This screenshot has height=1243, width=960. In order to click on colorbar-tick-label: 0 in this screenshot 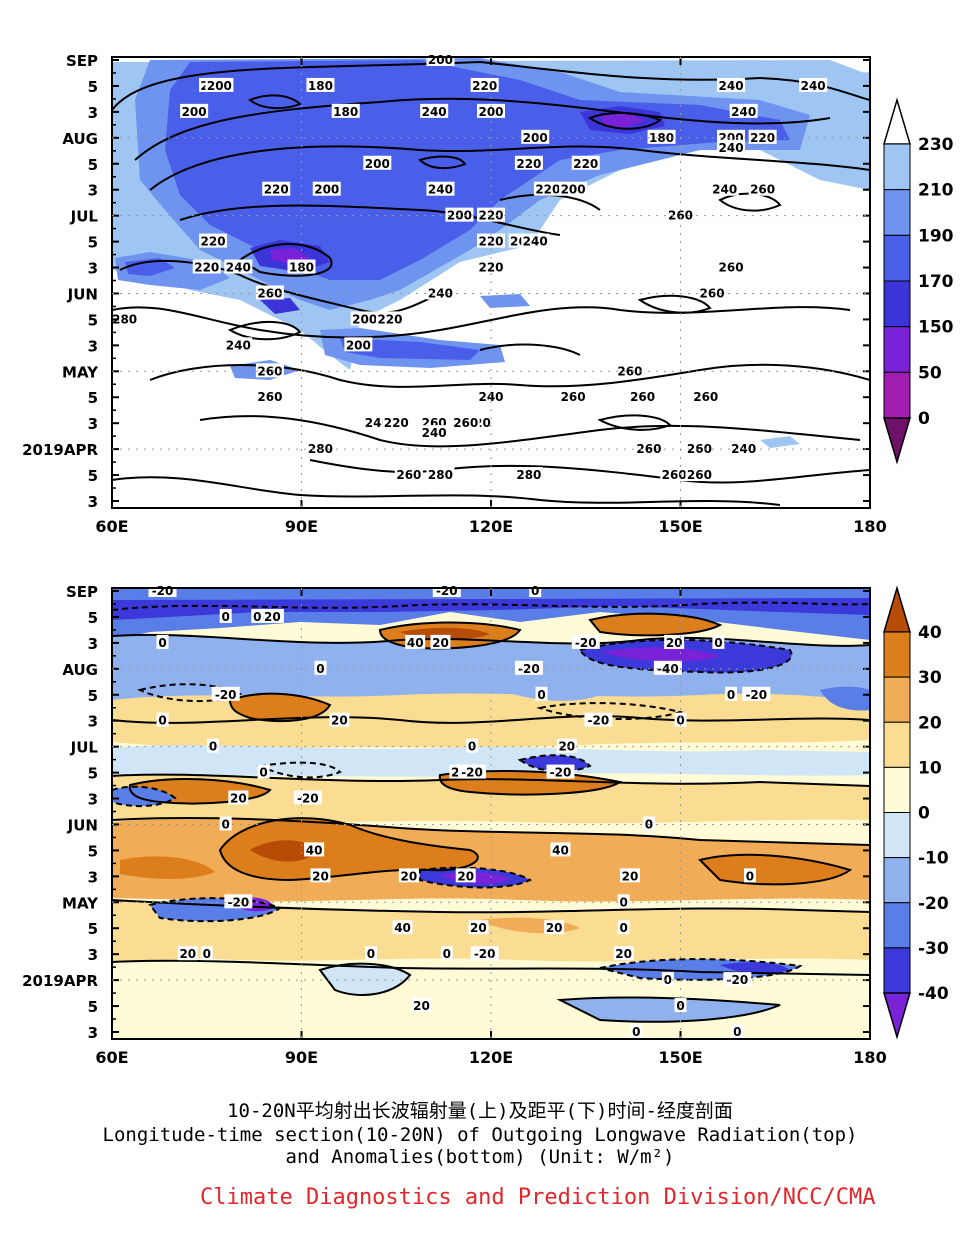, I will do `click(924, 814)`.